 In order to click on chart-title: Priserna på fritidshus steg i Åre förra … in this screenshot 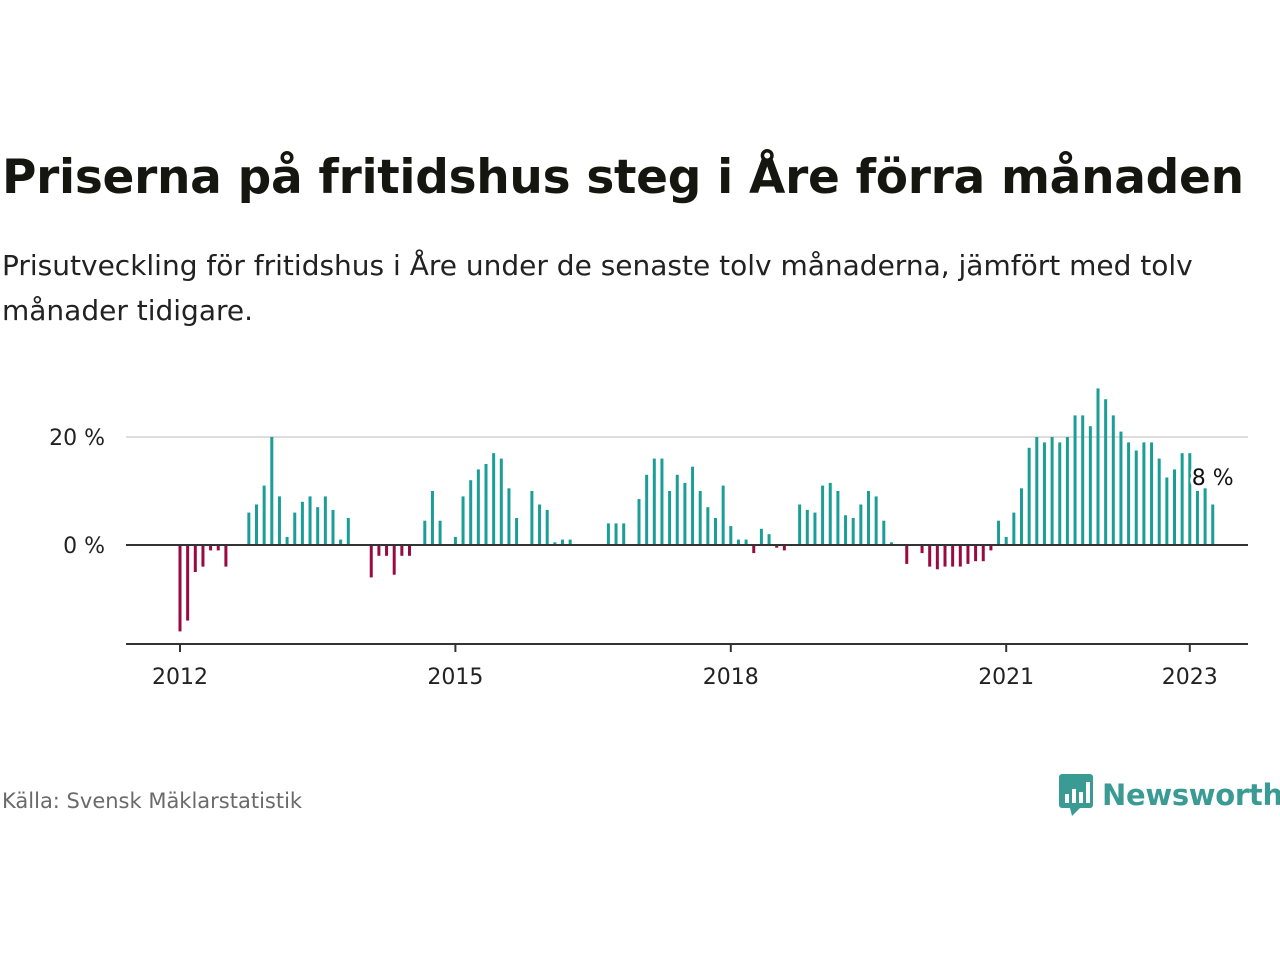, I will do `click(623, 177)`.